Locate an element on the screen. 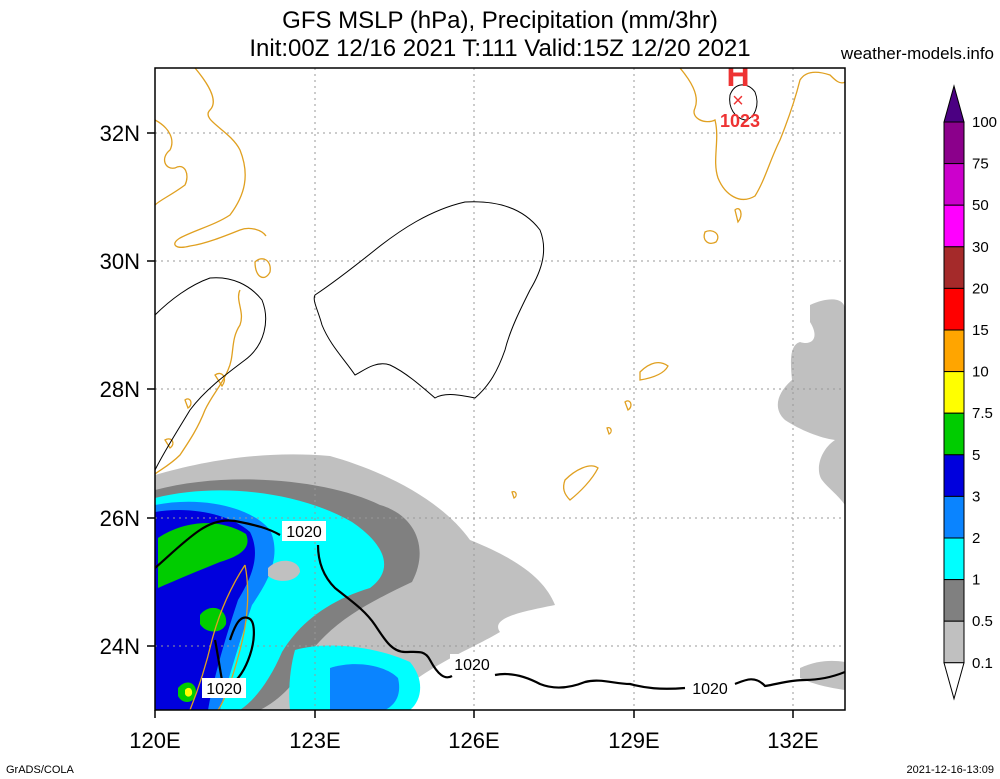 The image size is (1000, 779). legend-label: 0.5 is located at coordinates (982, 621).